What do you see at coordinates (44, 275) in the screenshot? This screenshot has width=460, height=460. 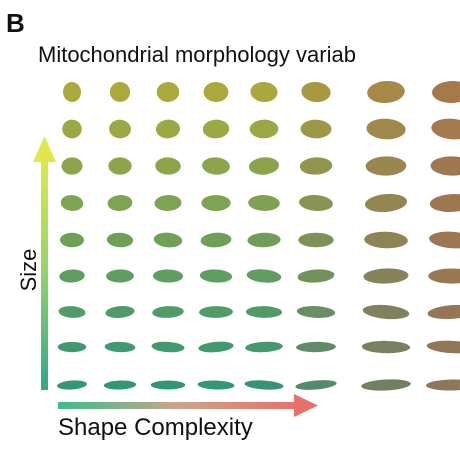 I see `size-arrow-shaft` at bounding box center [44, 275].